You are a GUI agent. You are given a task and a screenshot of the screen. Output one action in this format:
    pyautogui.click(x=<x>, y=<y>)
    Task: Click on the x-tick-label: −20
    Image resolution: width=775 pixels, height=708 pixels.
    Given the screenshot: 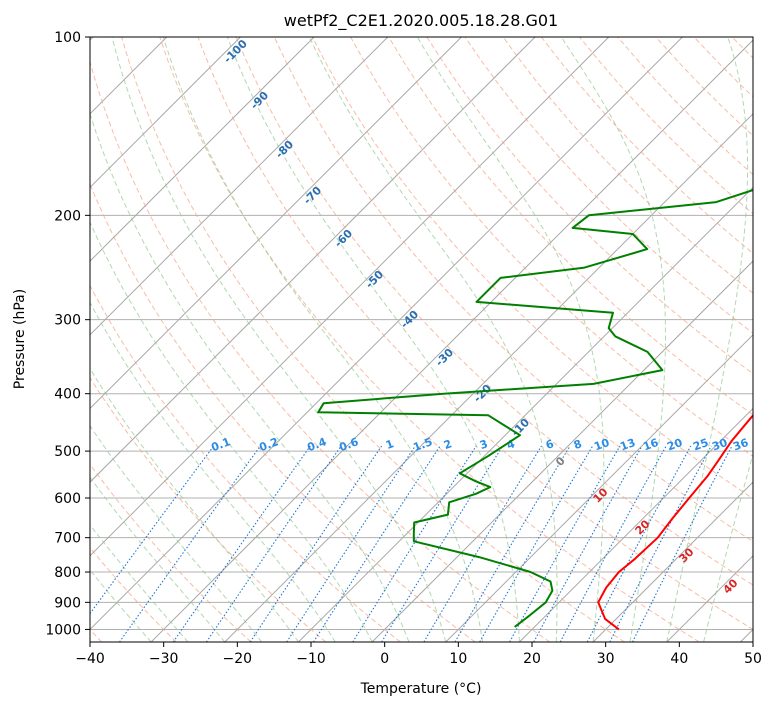 What is the action you would take?
    pyautogui.click(x=238, y=659)
    